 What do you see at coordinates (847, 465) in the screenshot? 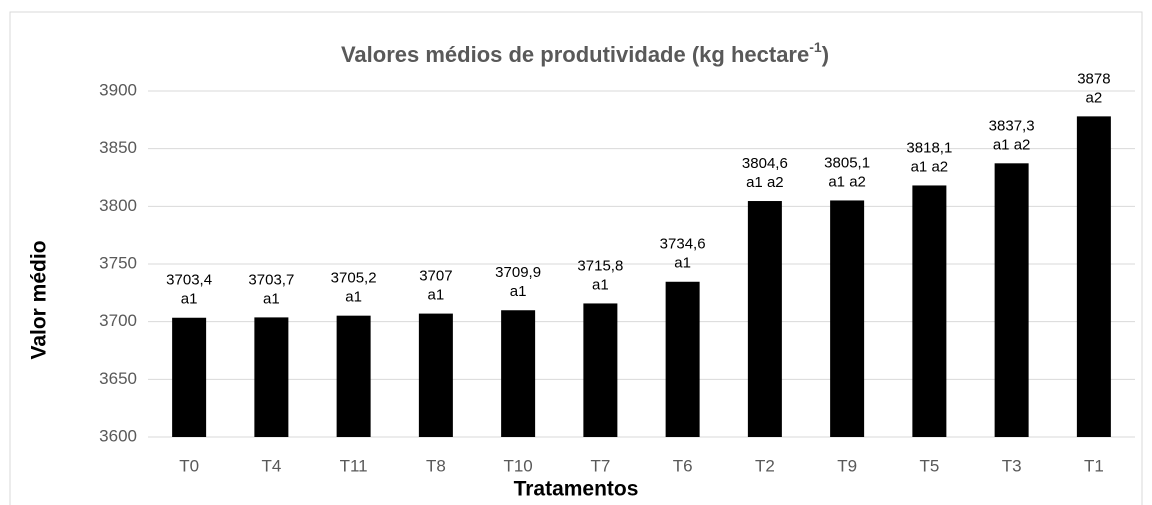
I see `x-tick-label: T9` at bounding box center [847, 465].